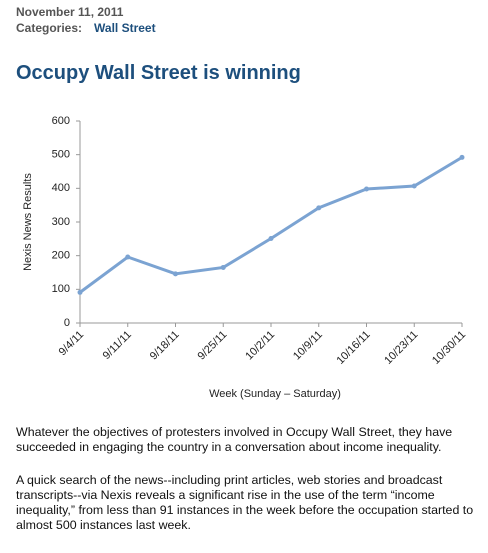 The height and width of the screenshot is (553, 488). What do you see at coordinates (449, 348) in the screenshot?
I see `x-tick-label: 10/30/11` at bounding box center [449, 348].